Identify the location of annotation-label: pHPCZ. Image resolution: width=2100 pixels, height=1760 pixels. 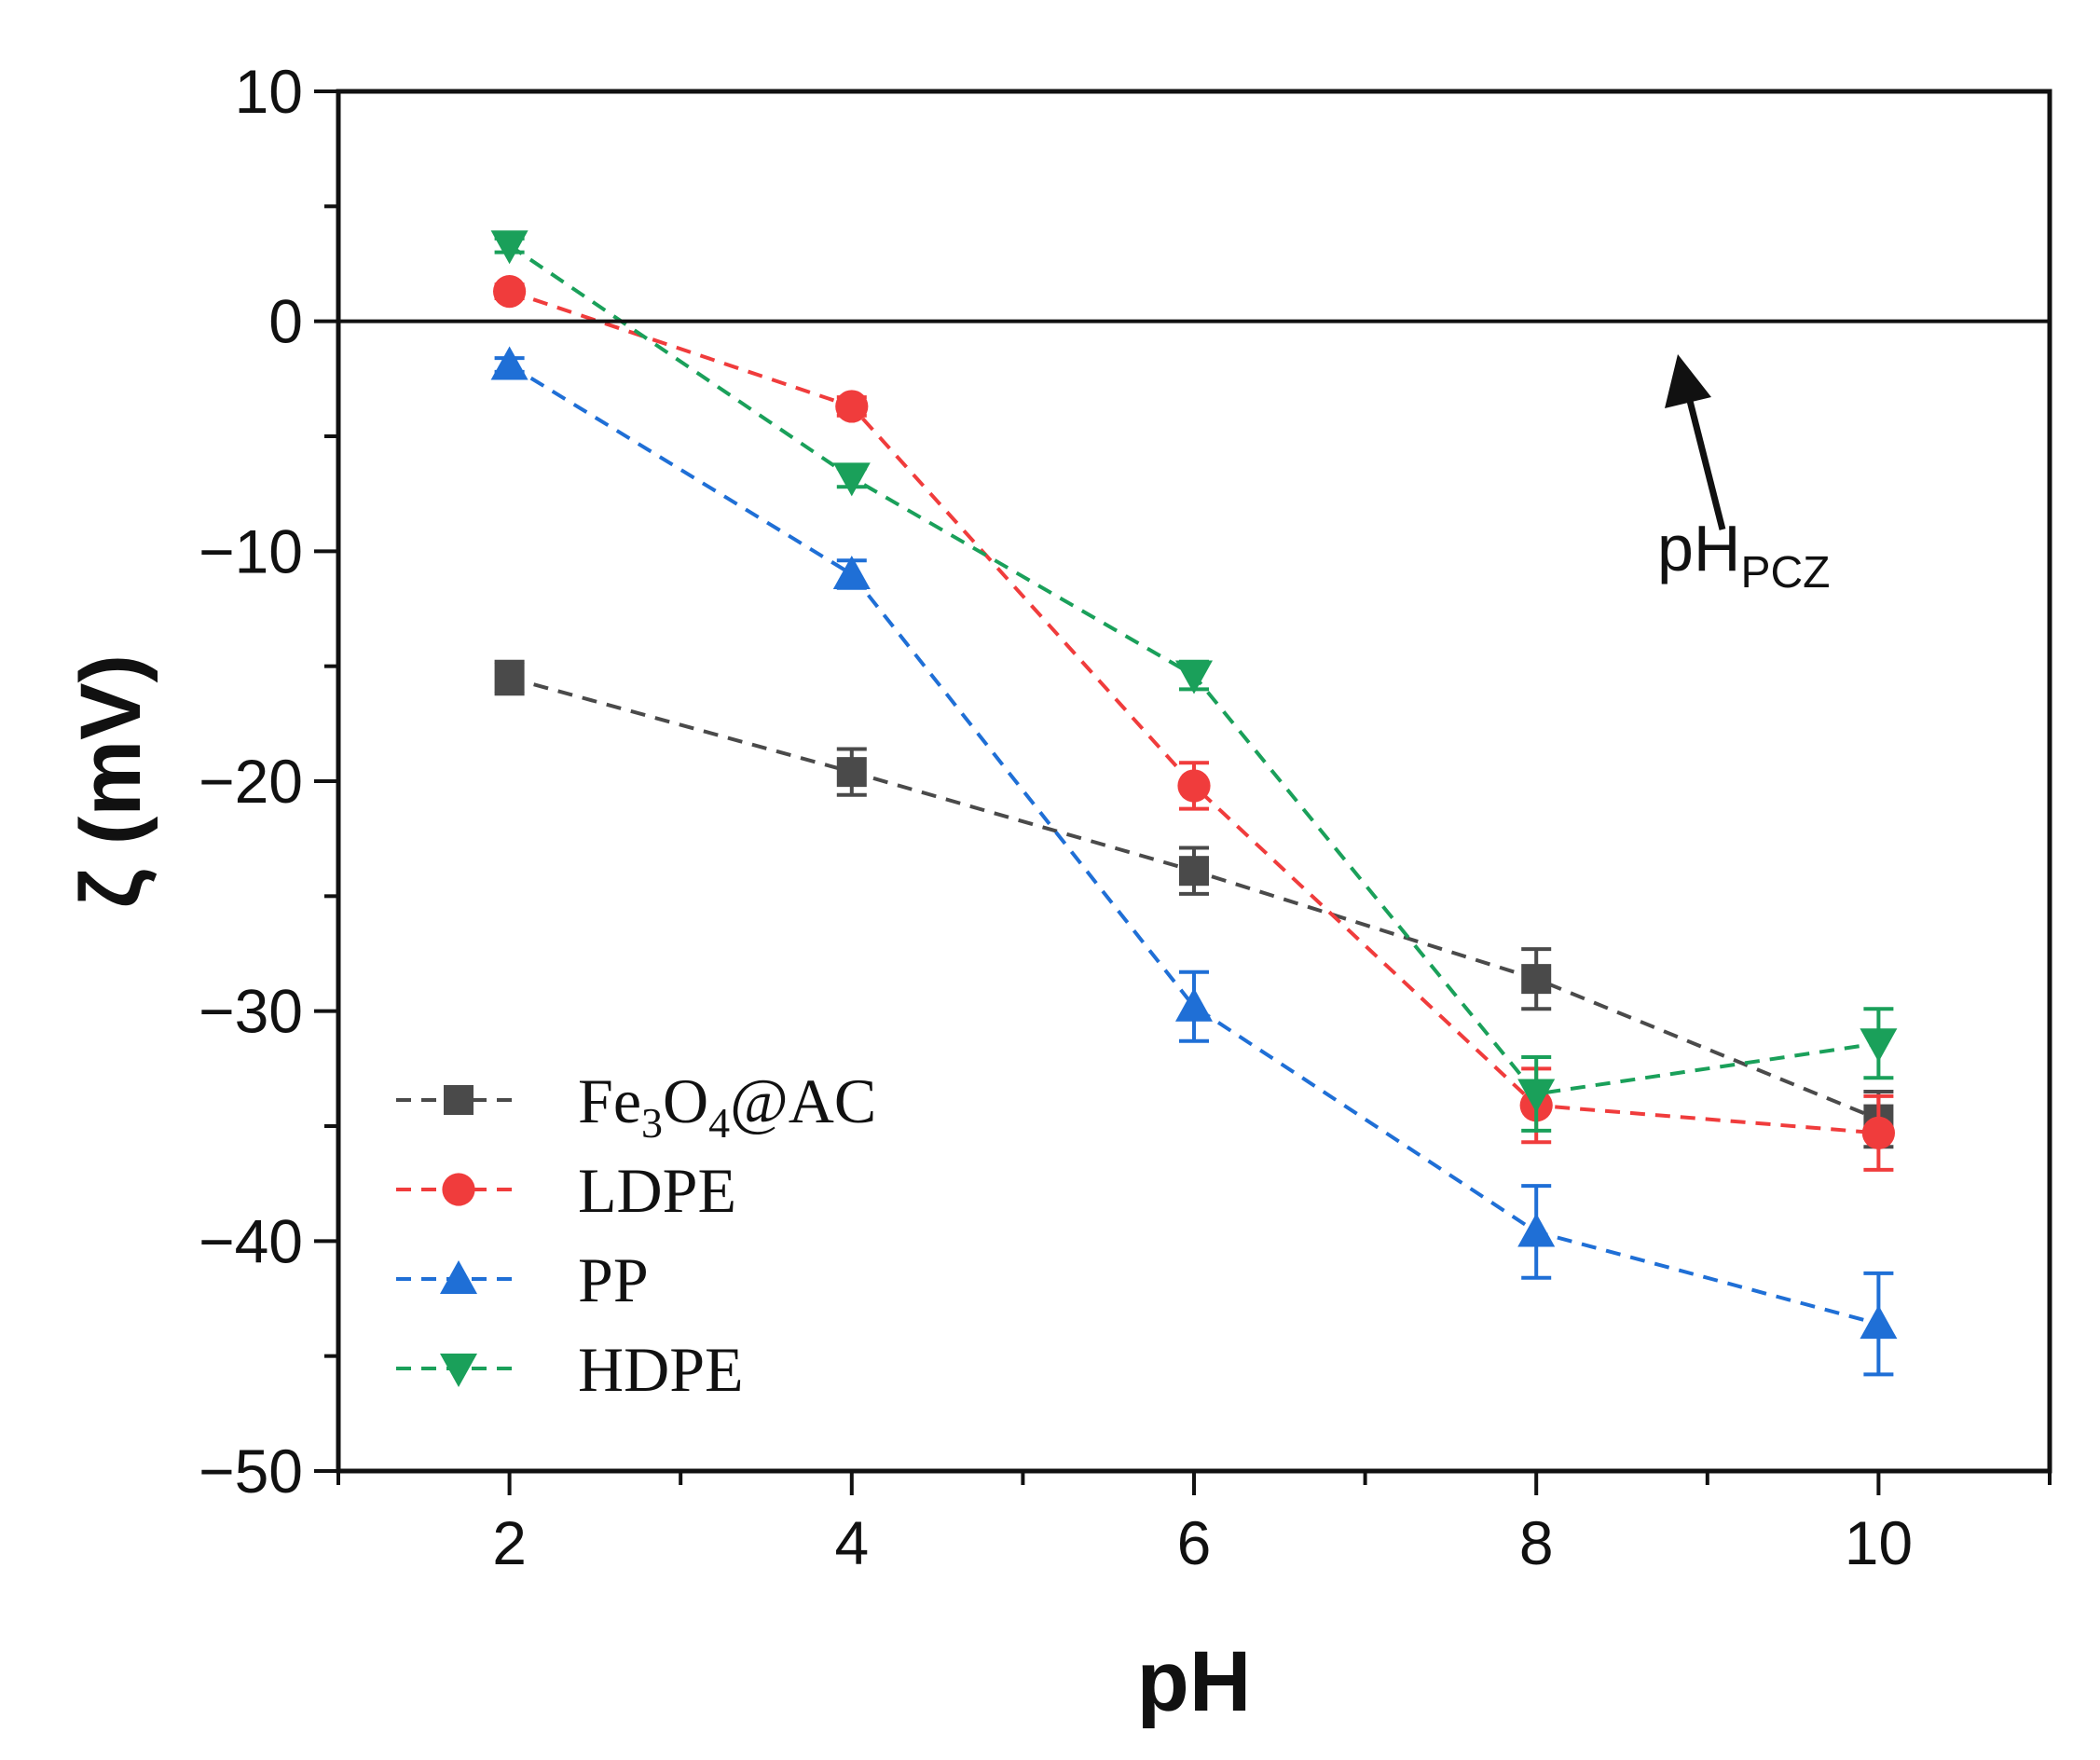
(1744, 555).